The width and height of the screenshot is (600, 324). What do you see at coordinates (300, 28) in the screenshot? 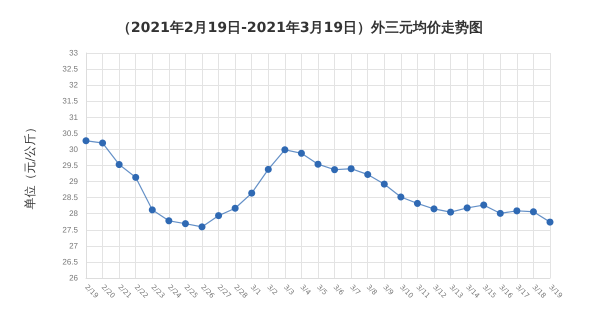
I see `chart-title: （2021年2月19日-2021年3月19日）外三元均价走势图` at bounding box center [300, 28].